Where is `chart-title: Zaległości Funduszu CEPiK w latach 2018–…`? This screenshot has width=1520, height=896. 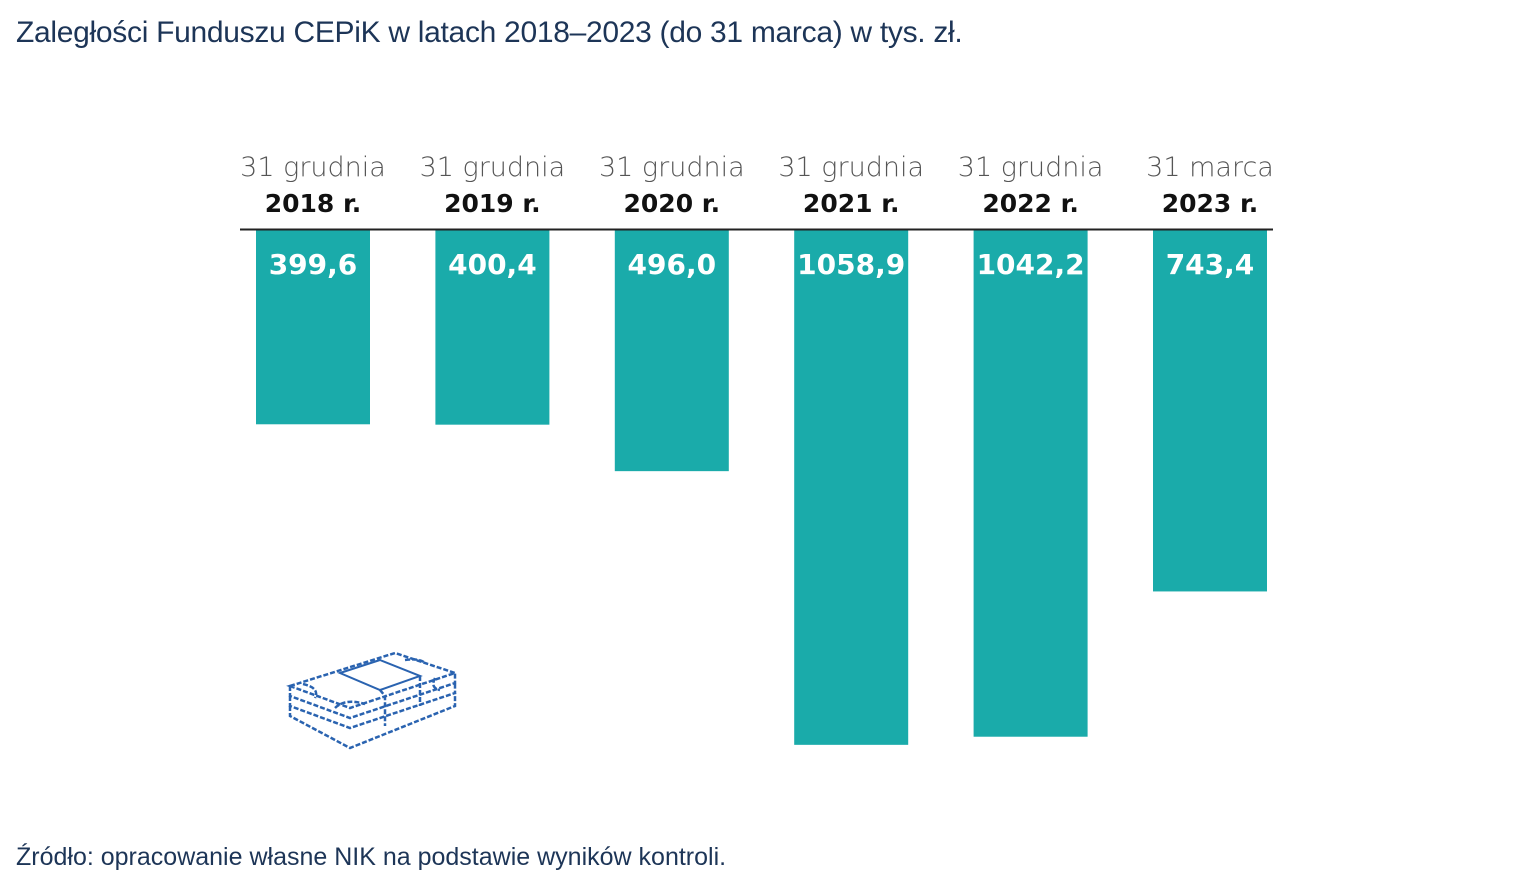 chart-title: Zaległości Funduszu CEPiK w latach 2018–… is located at coordinates (489, 32).